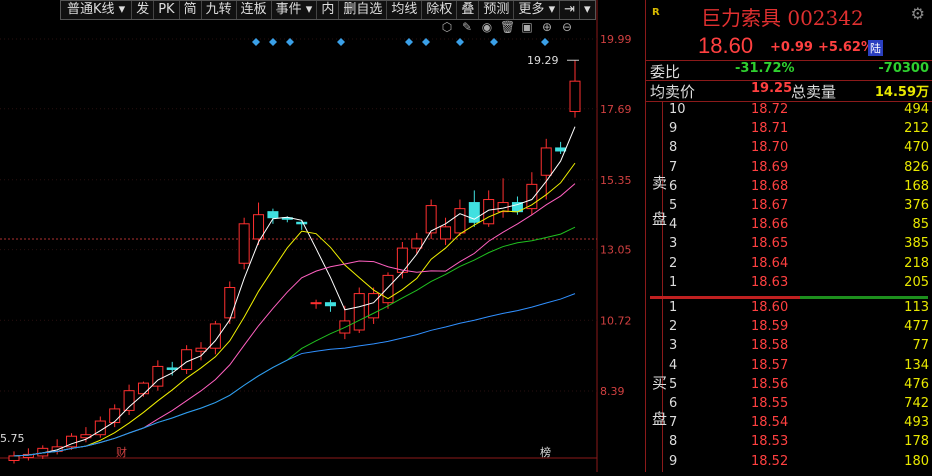  I want to click on toolbar-btn-jiuzhuan: 九转, so click(219, 10).